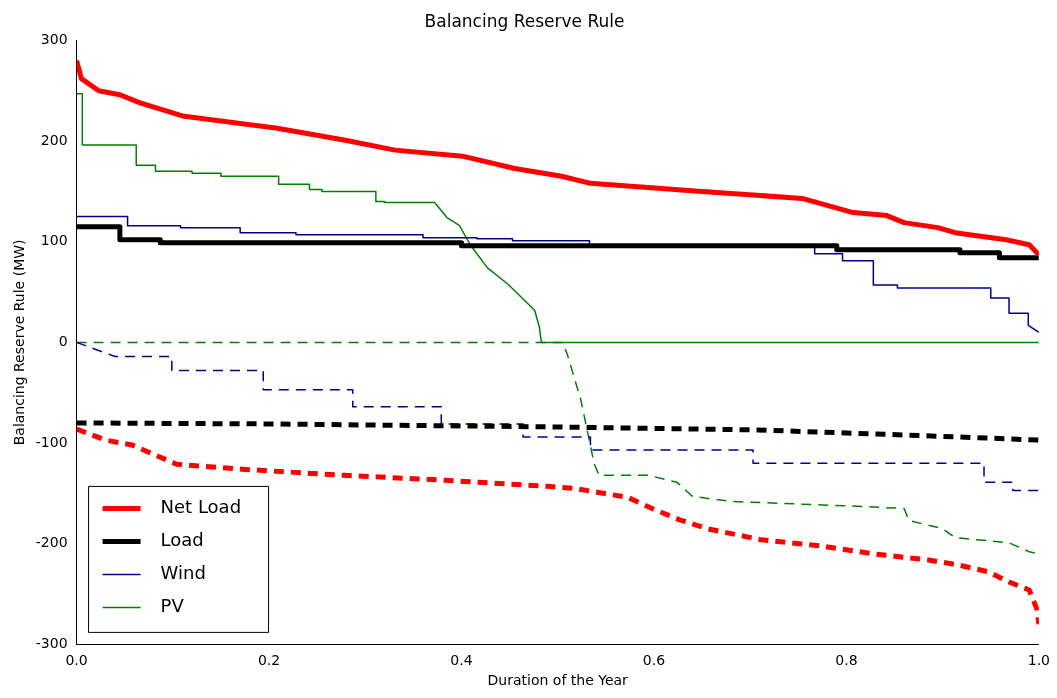 The width and height of the screenshot is (1057, 698). Describe the element at coordinates (51, 542) in the screenshot. I see `y-tick-label: -200` at that location.